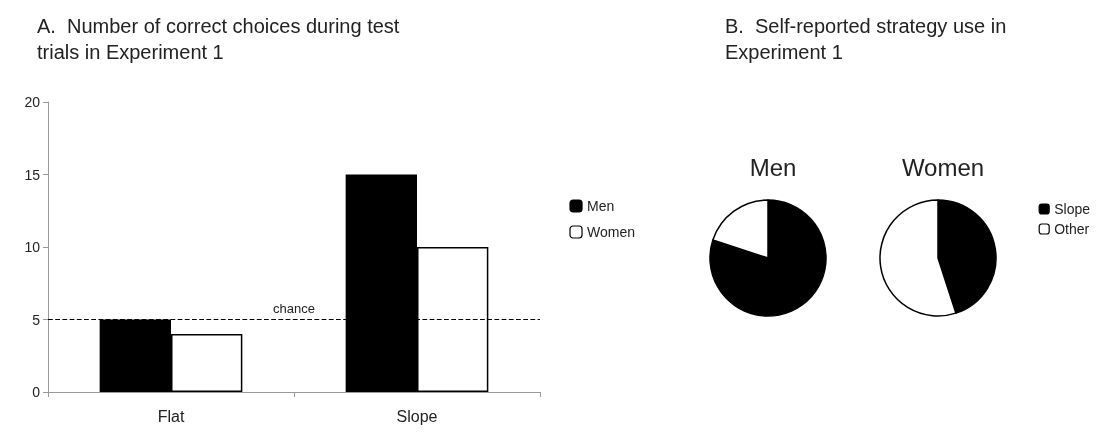  What do you see at coordinates (32, 174) in the screenshot?
I see `y-tick-label: 15` at bounding box center [32, 174].